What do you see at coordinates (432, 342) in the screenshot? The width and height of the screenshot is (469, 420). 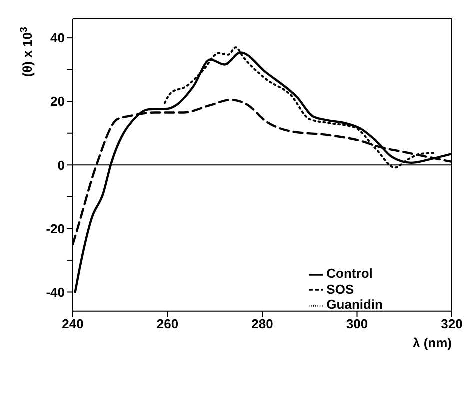 I see `x-axis-title: λ (nm)` at bounding box center [432, 342].